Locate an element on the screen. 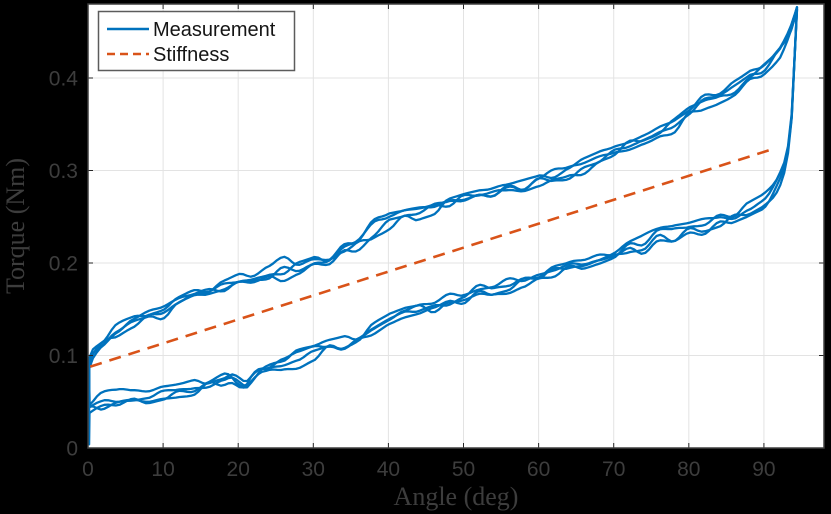  y-tick-label: 0.4 is located at coordinates (64, 78).